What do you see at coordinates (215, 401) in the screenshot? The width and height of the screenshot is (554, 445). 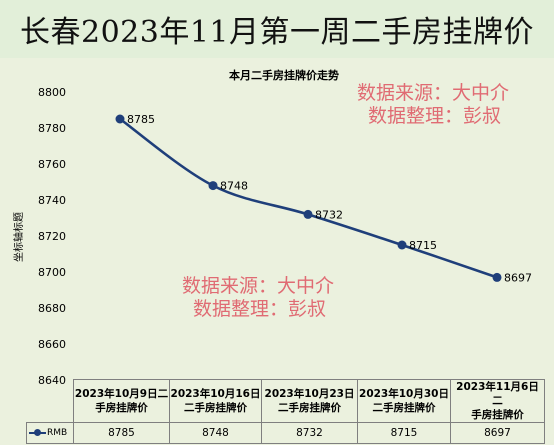 I see `category-header: 2023年10月16日 二手房挂牌价` at bounding box center [215, 401].